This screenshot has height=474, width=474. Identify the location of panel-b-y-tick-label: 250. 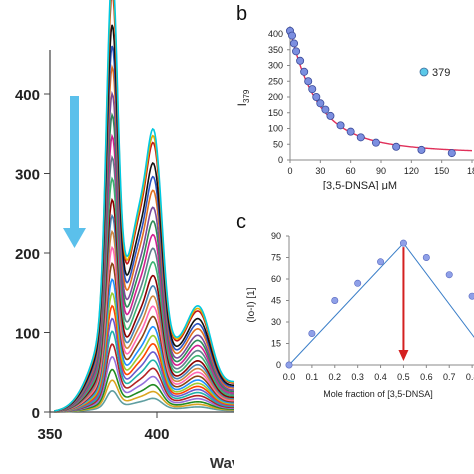
(275, 81).